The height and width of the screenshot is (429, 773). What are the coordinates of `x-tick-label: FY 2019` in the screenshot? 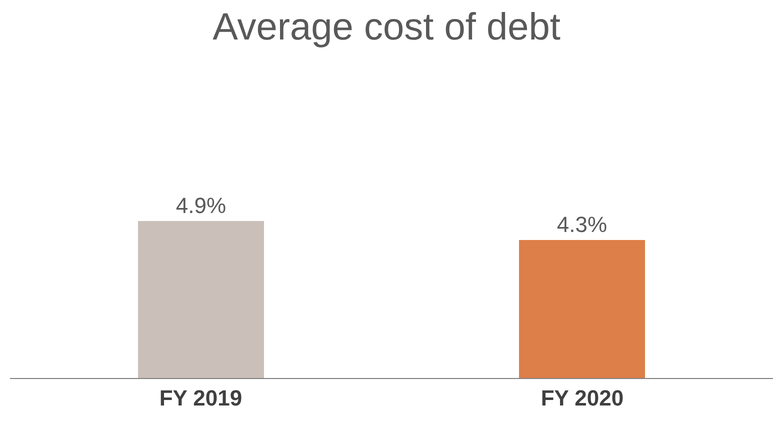 It's located at (200, 397).